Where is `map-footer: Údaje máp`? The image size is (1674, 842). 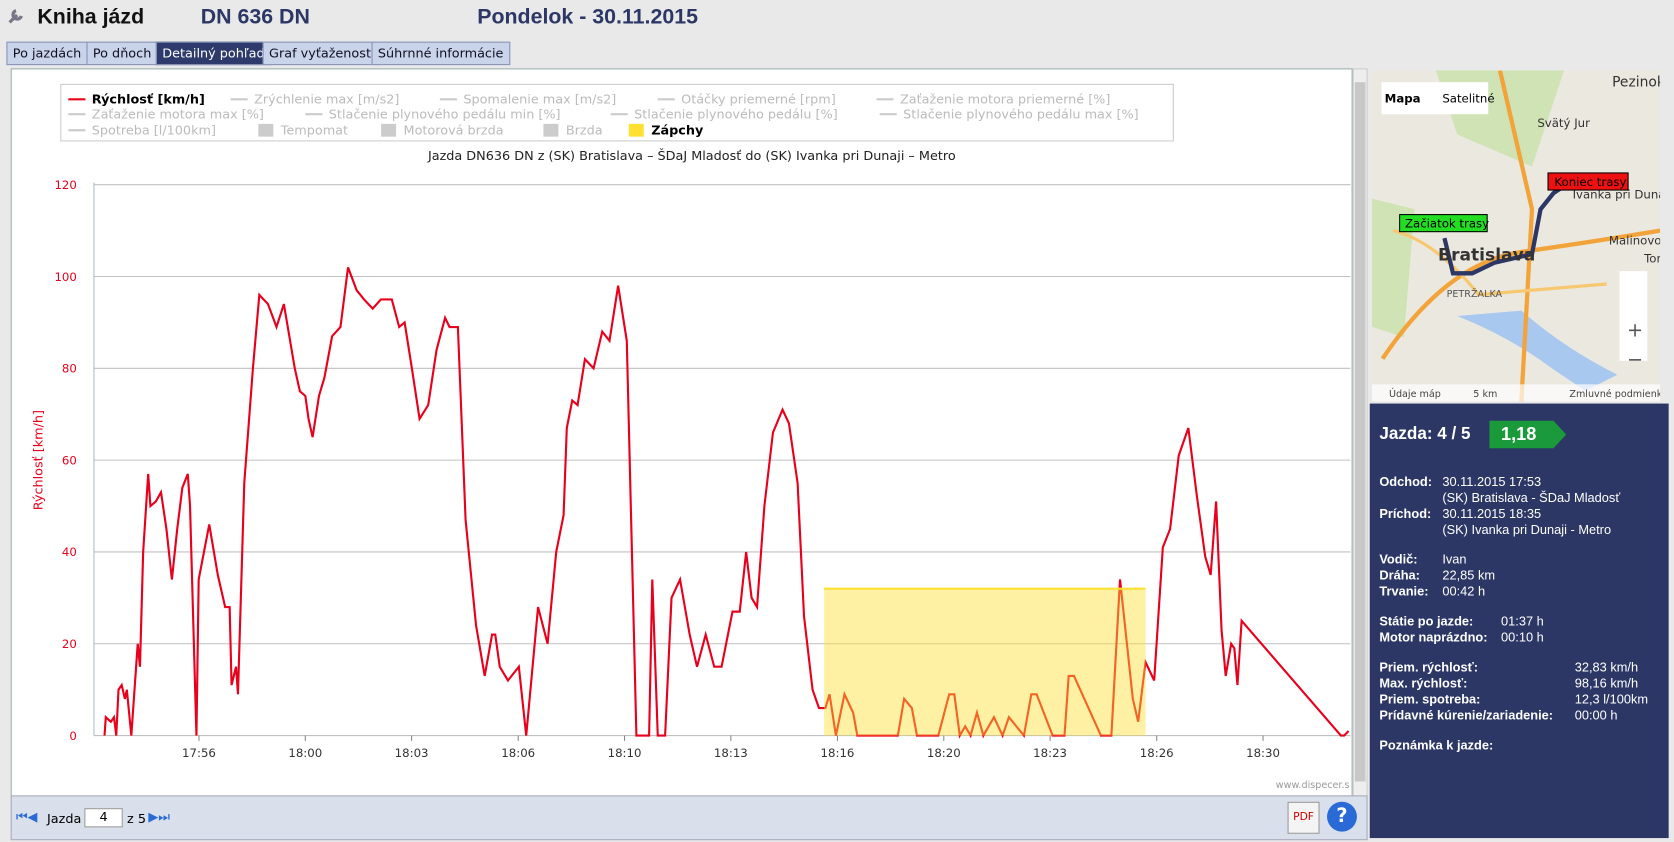 map-footer: Údaje máp is located at coordinates (1415, 393).